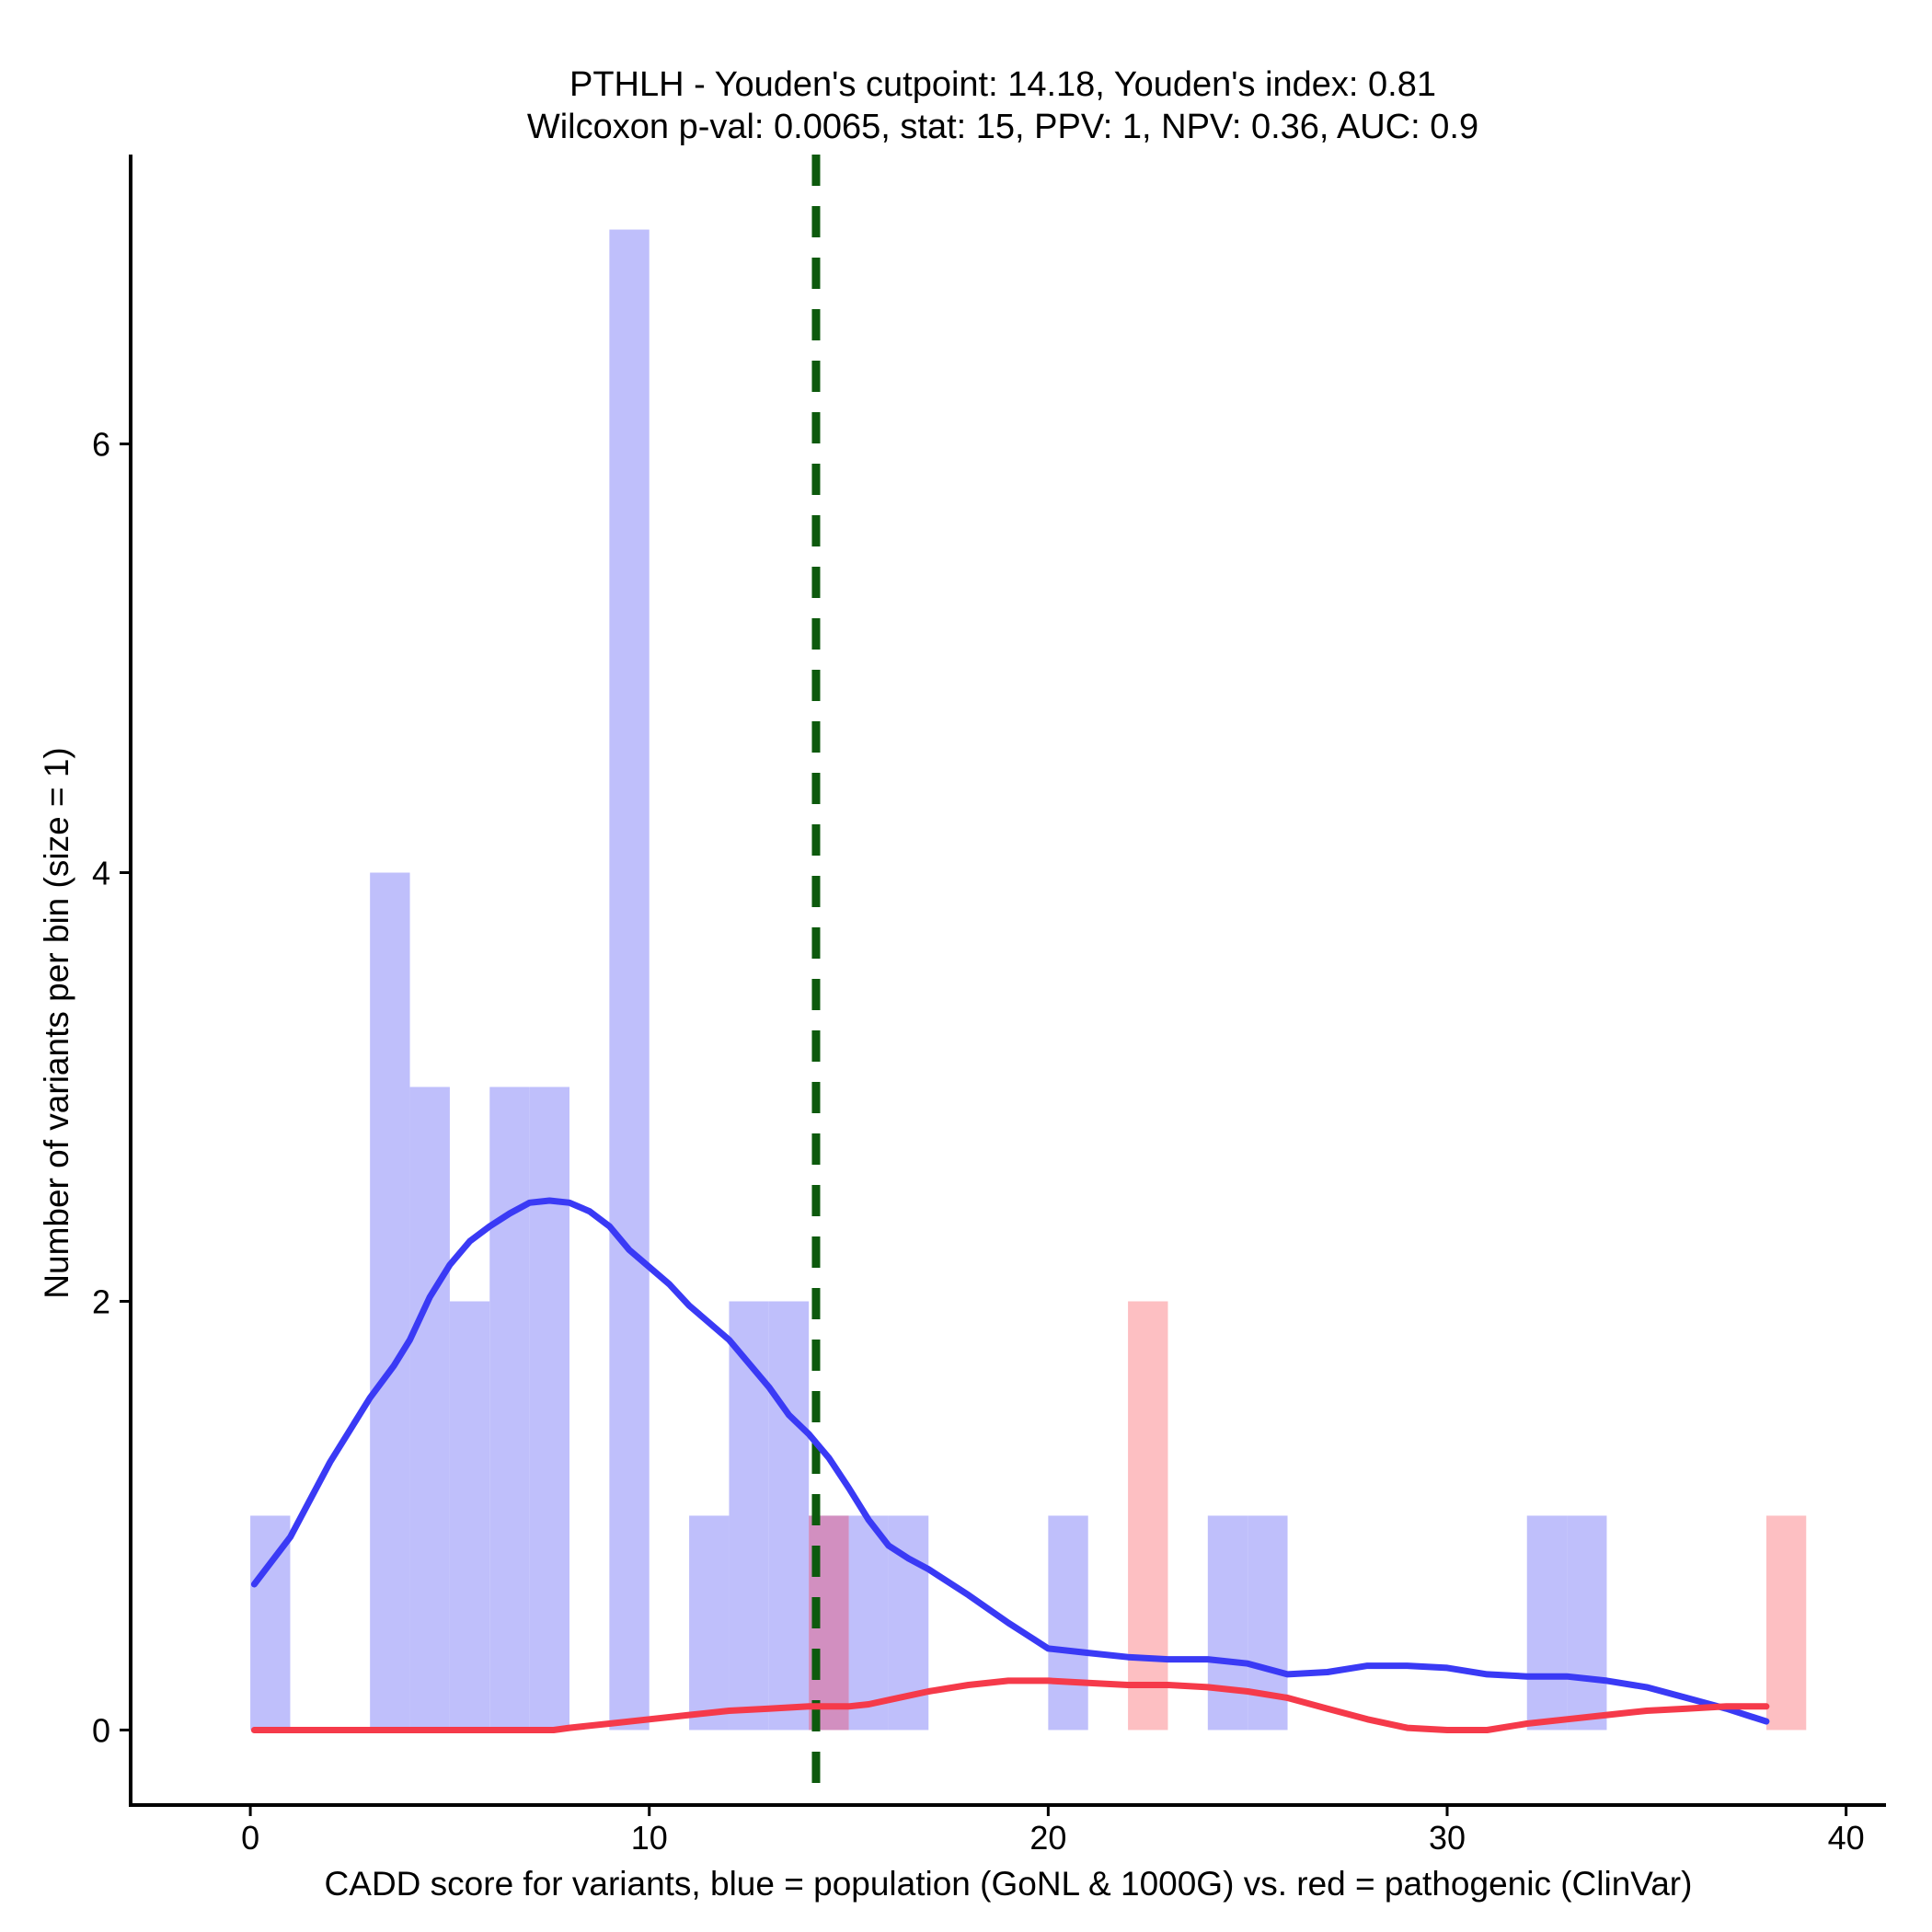 Image resolution: width=1932 pixels, height=1932 pixels. I want to click on y-tick-label: 0, so click(101, 1730).